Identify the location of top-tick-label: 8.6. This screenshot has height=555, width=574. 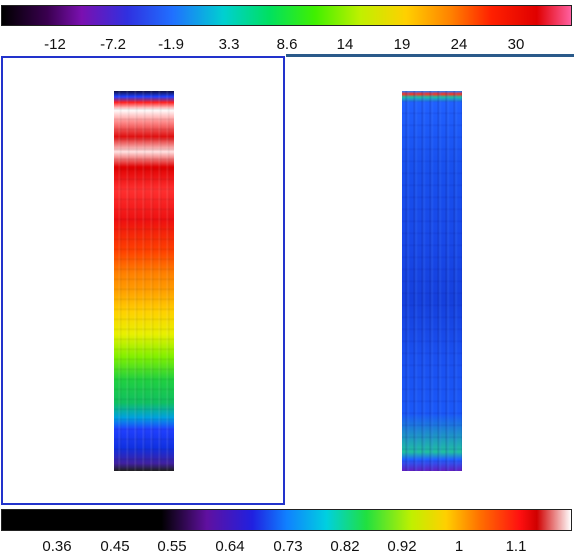
(287, 44).